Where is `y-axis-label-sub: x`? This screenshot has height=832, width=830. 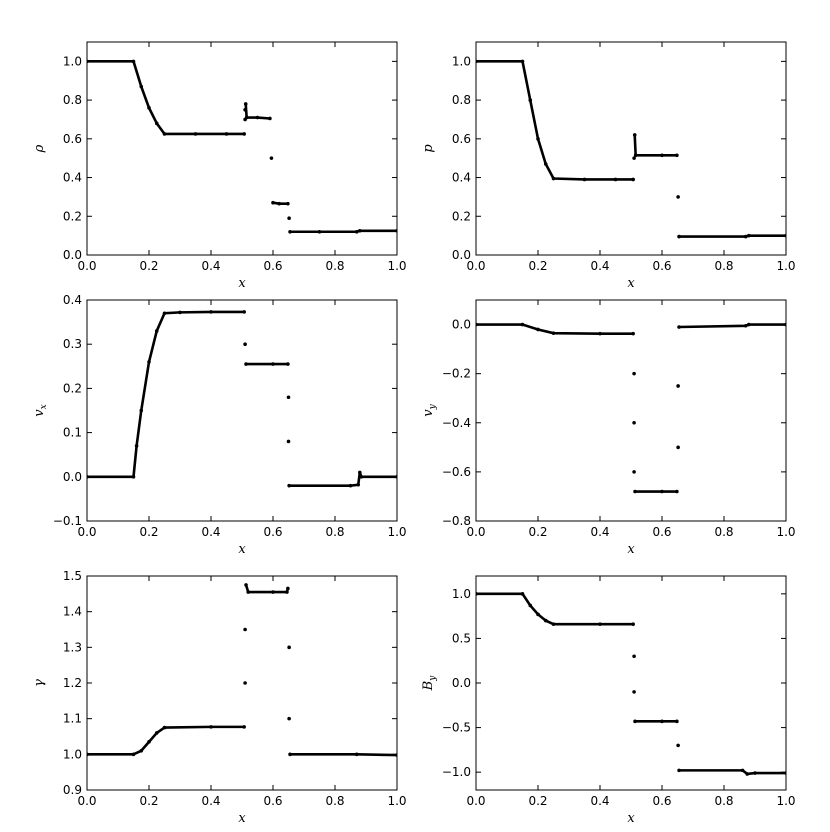
y-axis-label-sub: x is located at coordinates (44, 406).